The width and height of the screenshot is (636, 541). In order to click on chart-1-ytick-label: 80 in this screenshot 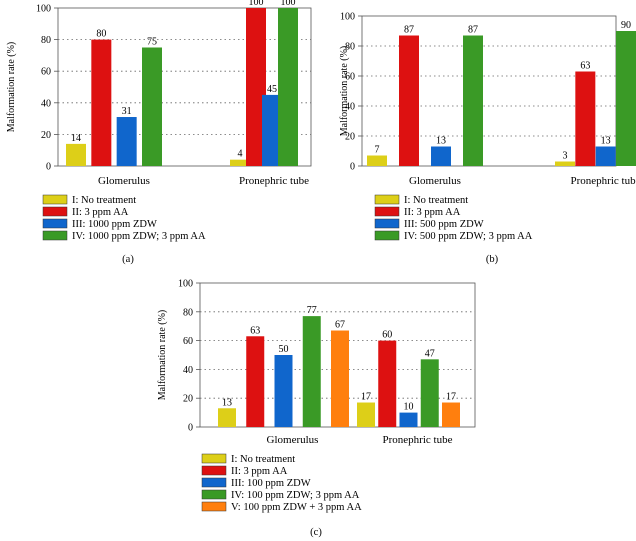, I will do `click(46, 40)`.